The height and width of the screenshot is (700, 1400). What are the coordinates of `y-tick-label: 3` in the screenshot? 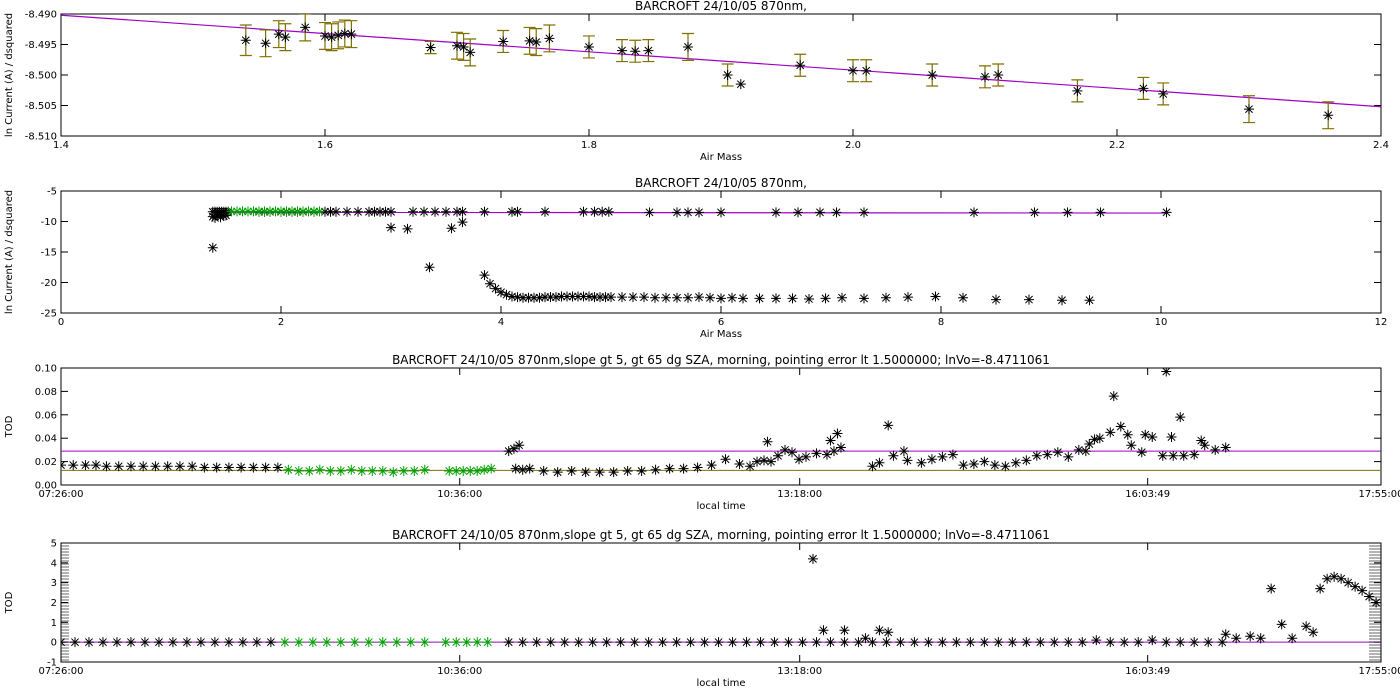 It's located at (54, 583).